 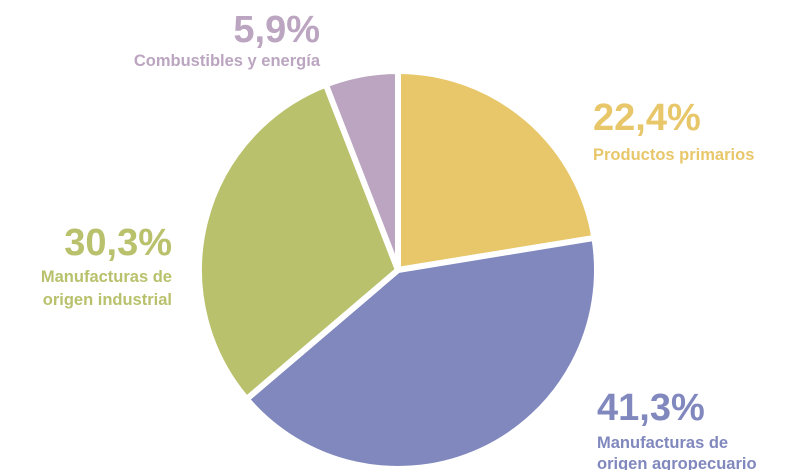 What do you see at coordinates (118, 243) in the screenshot?
I see `data-label-manufacturas-de-origen-industrial: 30,3%` at bounding box center [118, 243].